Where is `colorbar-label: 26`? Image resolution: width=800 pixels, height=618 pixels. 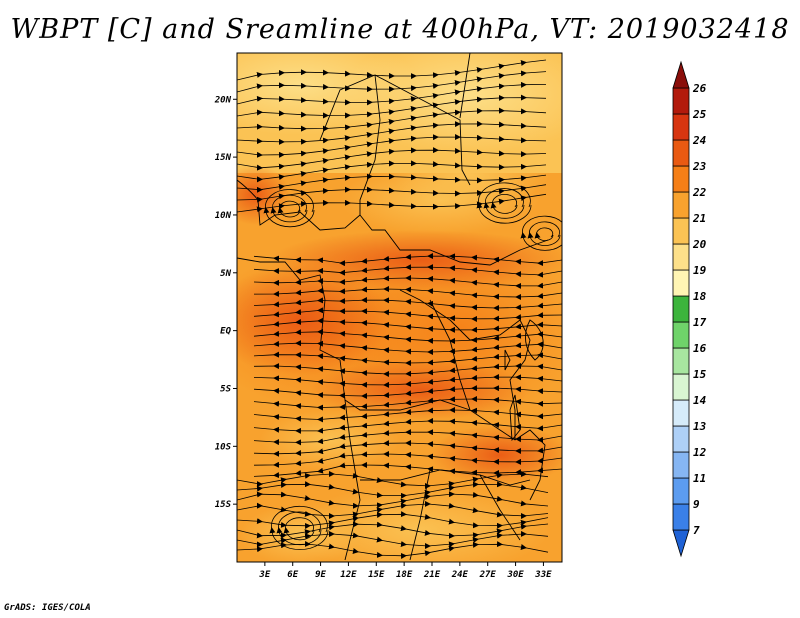 colorbar-label: 26 is located at coordinates (699, 88).